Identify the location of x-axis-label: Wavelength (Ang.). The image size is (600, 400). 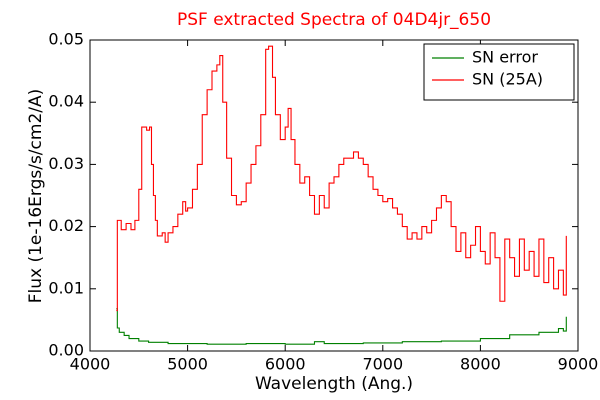
(334, 384).